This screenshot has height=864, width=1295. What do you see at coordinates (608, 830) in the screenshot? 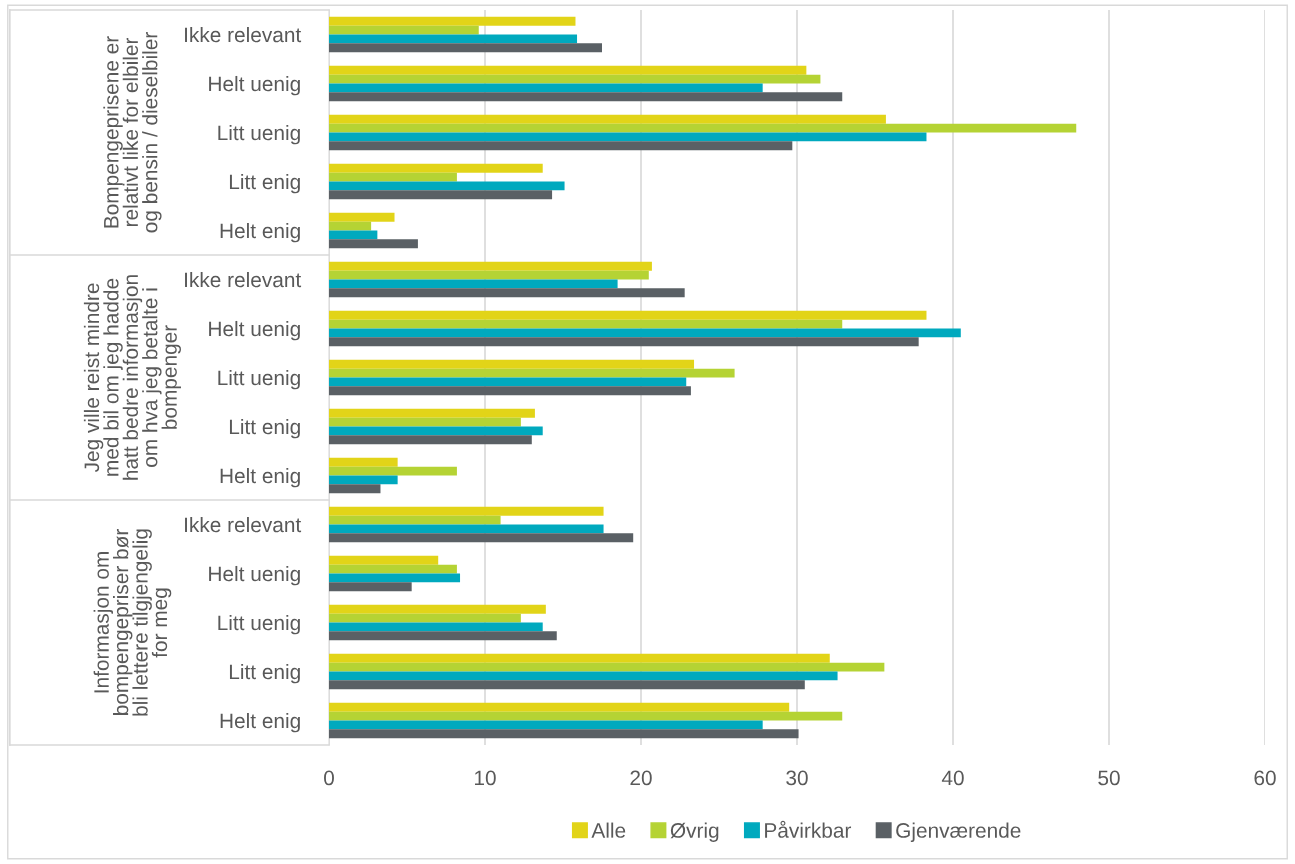
I see `legend-label: Alle` at bounding box center [608, 830].